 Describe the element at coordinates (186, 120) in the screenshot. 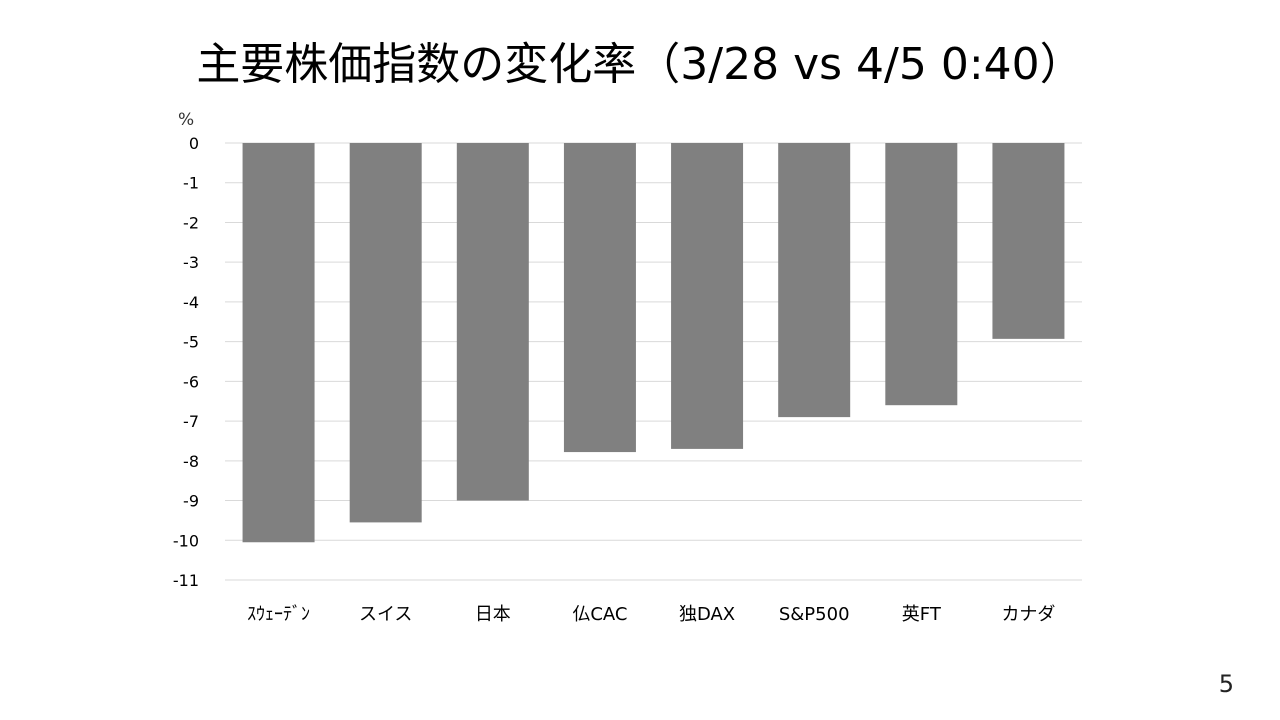

I see `y-axis-unit-label: %` at that location.